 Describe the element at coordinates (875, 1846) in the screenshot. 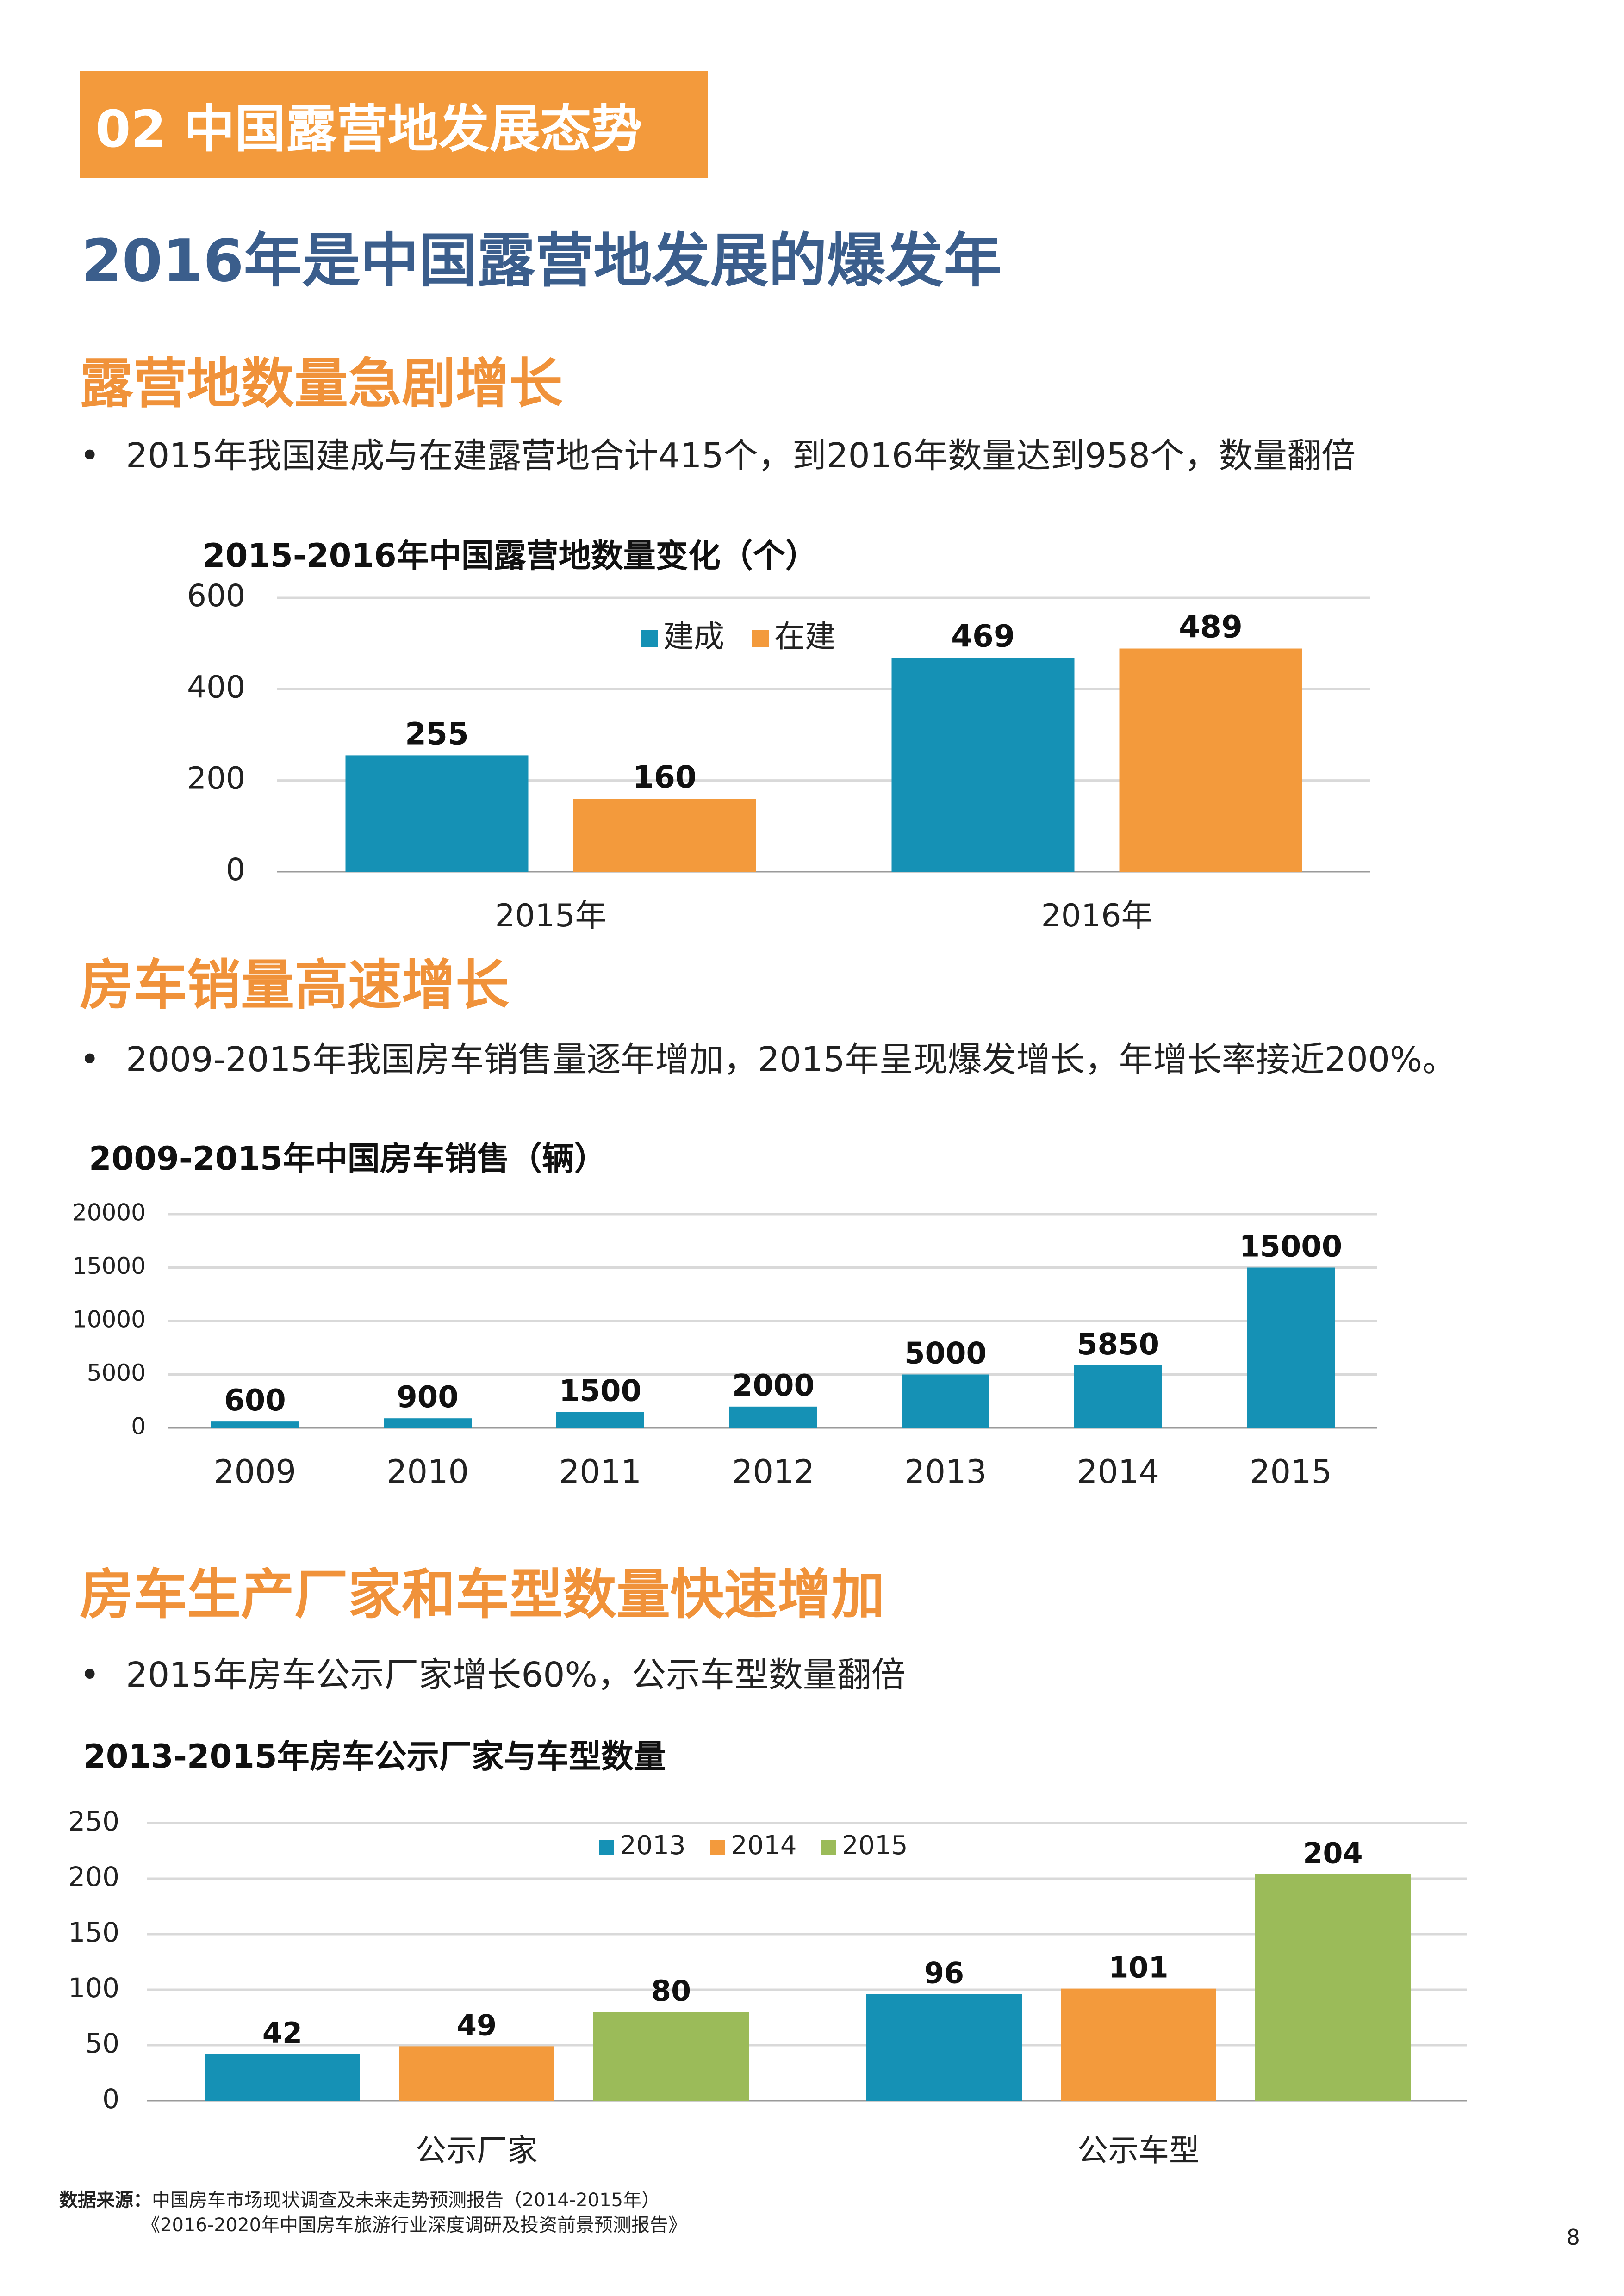

I see `legend-label: 2015` at that location.